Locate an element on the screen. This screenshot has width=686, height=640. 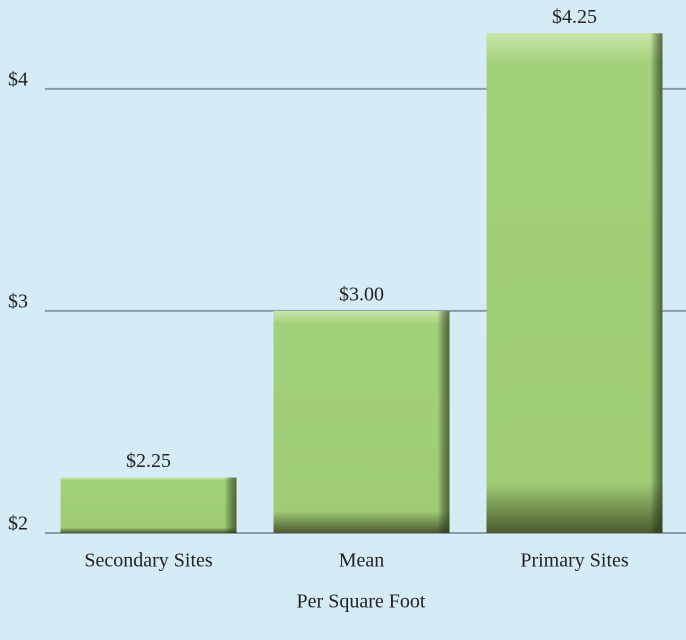
value-label: $4.25 is located at coordinates (574, 17).